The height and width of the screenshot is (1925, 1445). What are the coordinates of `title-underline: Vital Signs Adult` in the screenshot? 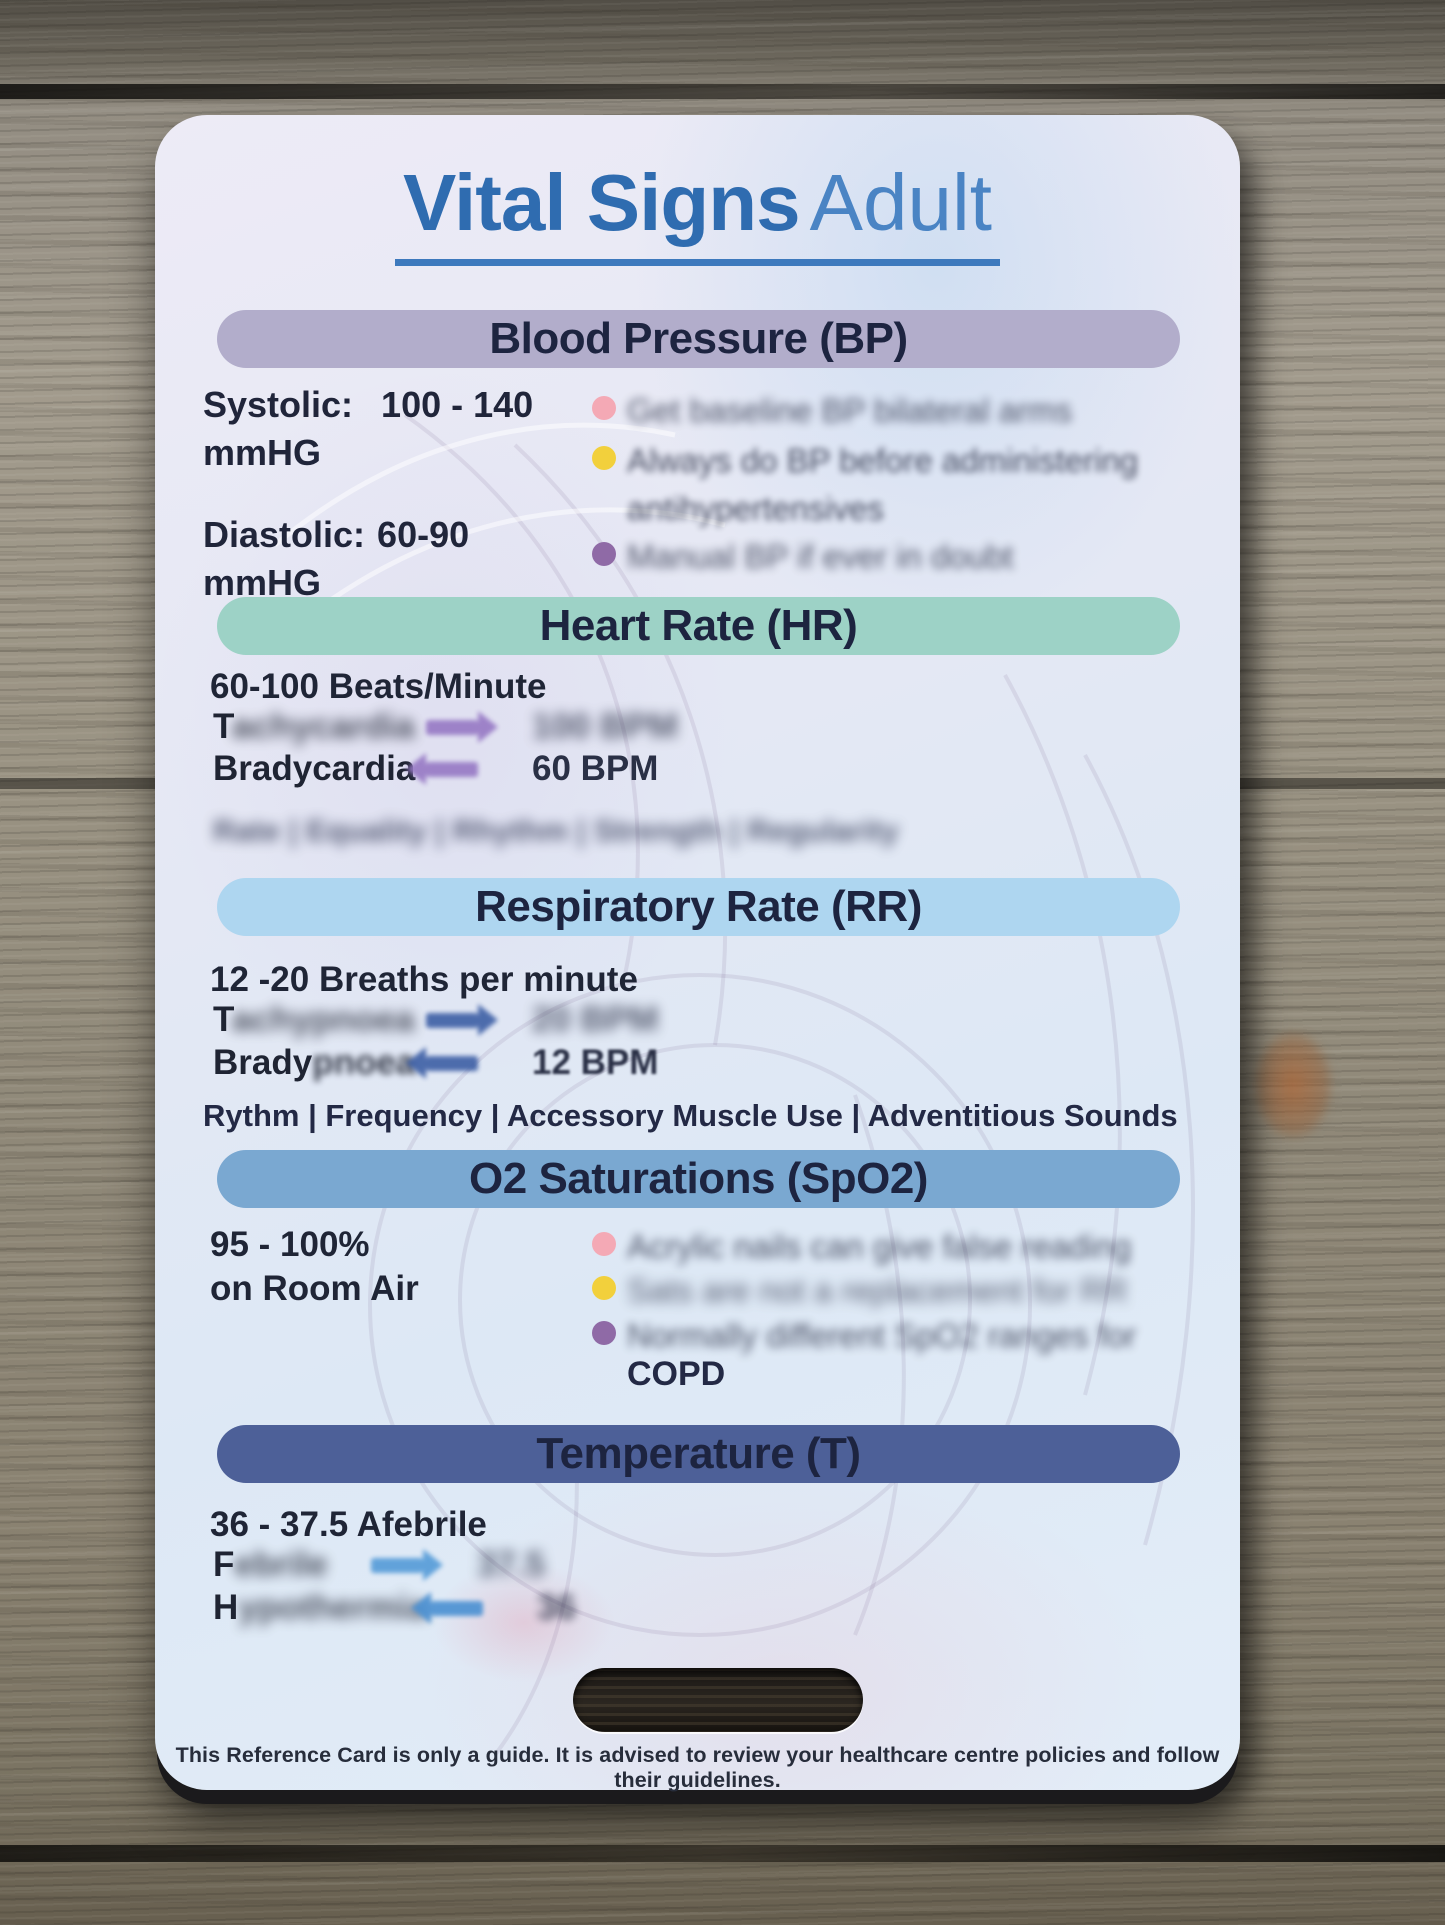 It's located at (697, 211).